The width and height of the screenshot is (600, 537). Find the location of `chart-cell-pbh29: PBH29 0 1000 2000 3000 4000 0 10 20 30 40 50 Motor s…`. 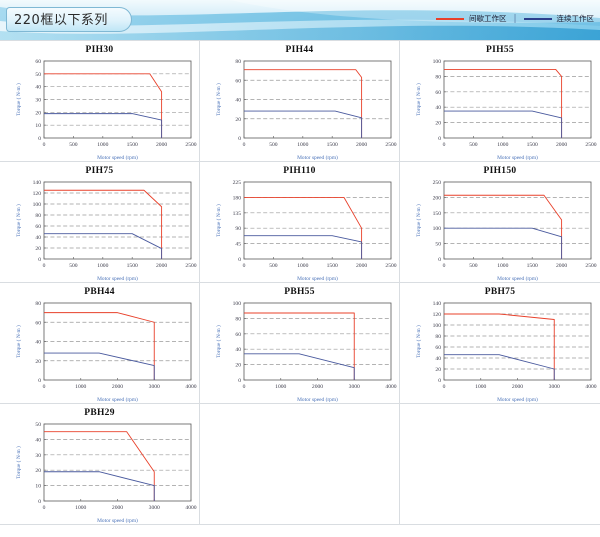

chart-cell-pbh29: PBH29 0 1000 2000 3000 4000 0 10 20 30 40 50 Motor s… is located at coordinates (100, 464).